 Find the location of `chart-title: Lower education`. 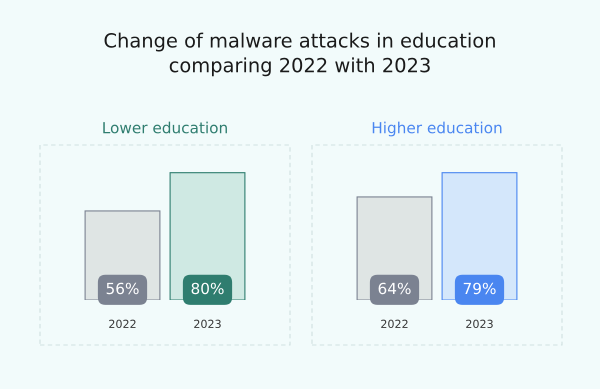

chart-title: Lower education is located at coordinates (165, 128).